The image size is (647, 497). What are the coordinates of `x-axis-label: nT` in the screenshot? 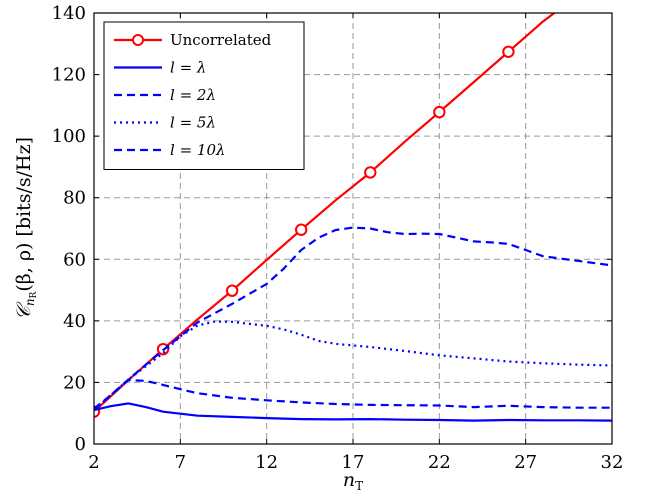 It's located at (353, 481).